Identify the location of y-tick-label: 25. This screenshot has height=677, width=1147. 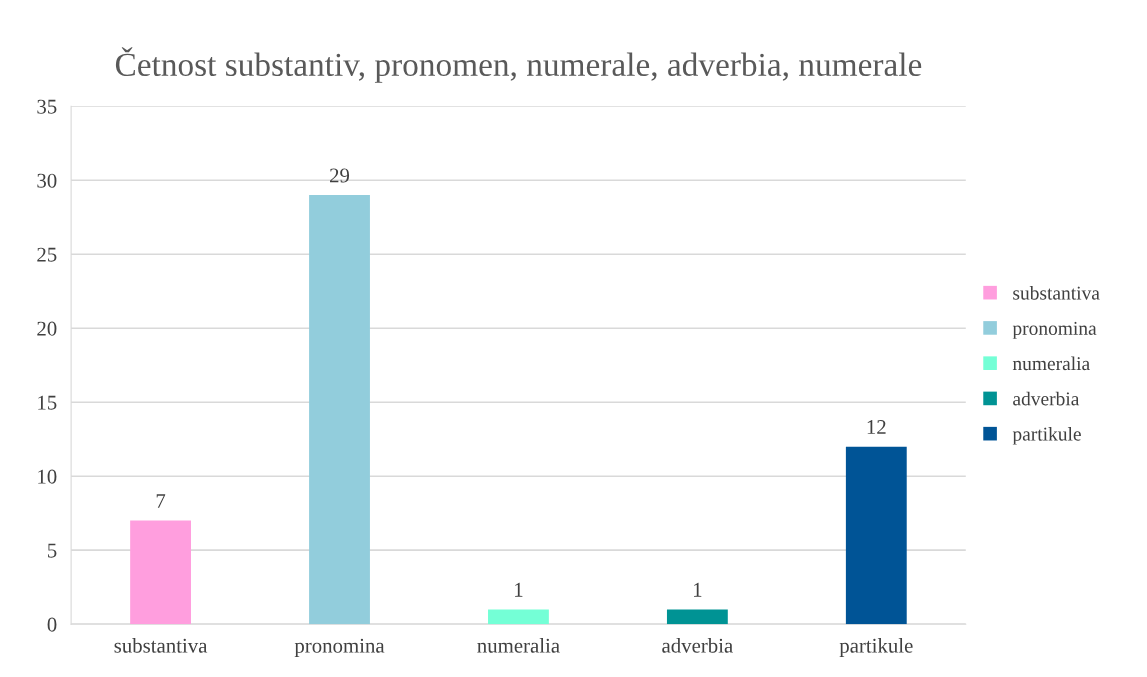
(47, 254).